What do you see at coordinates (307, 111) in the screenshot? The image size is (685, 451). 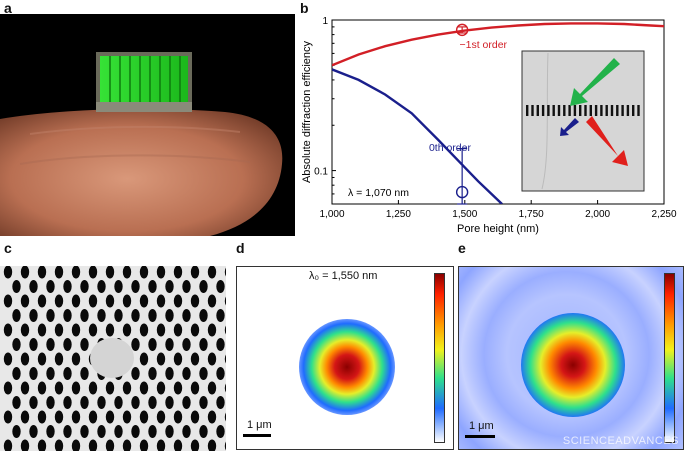 I see `y-axis-label: Absolute diffraction efficiency` at bounding box center [307, 111].